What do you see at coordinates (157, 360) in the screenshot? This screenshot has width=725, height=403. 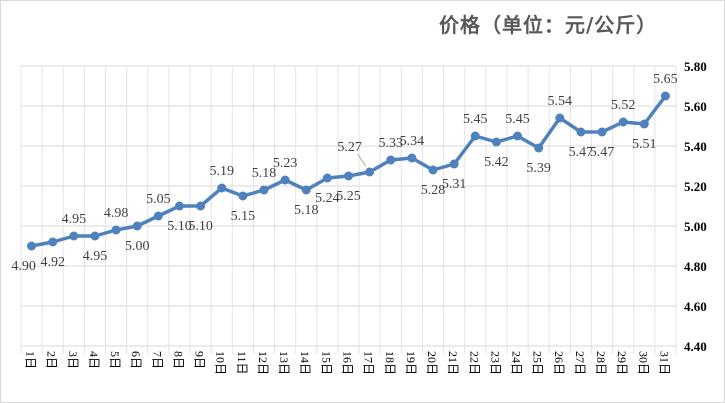 I see `x-tick-label: 7日` at bounding box center [157, 360].